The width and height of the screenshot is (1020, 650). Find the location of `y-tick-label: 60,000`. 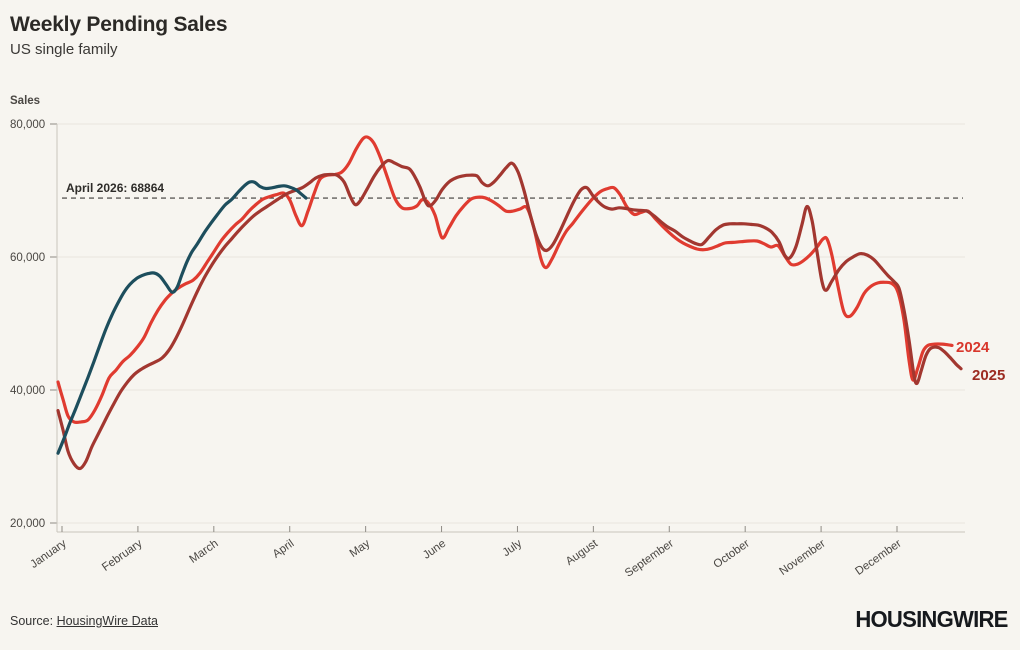

y-tick-label: 60,000 is located at coordinates (27, 258).